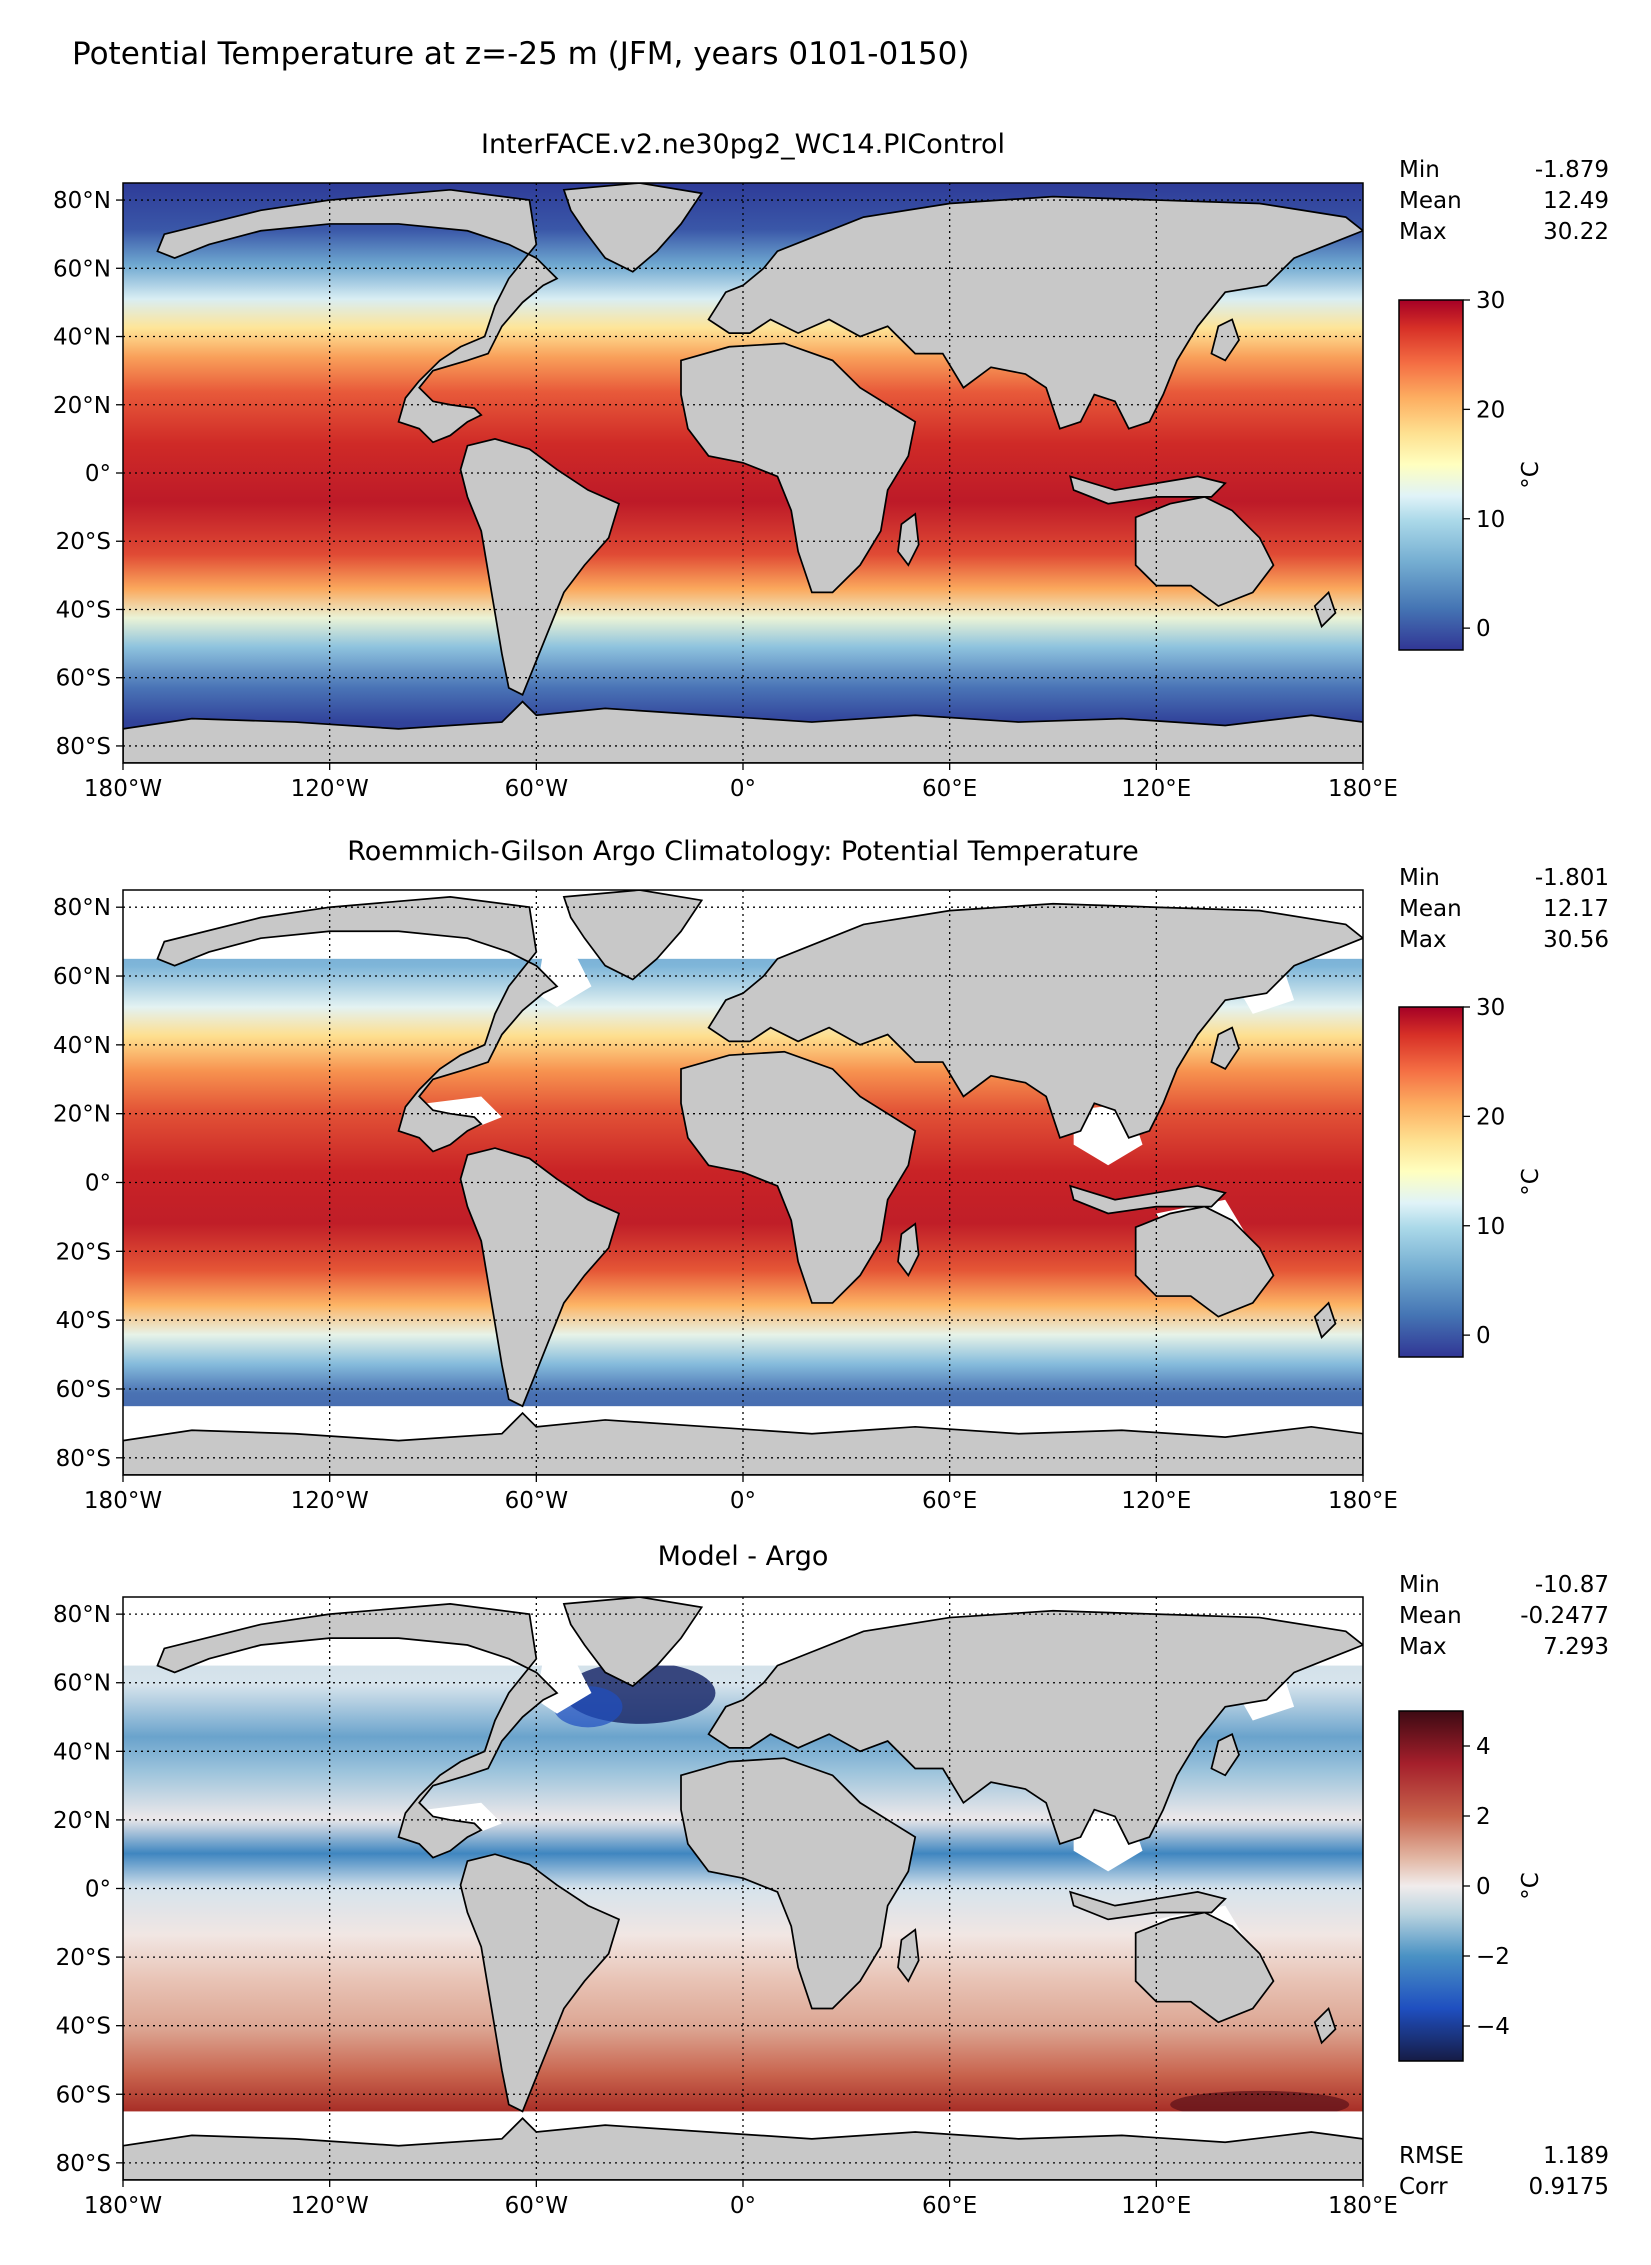 This screenshot has height=2265, width=1651. Describe the element at coordinates (1260, 2104) in the screenshot. I see `southern-ocean-warm-bias` at that location.